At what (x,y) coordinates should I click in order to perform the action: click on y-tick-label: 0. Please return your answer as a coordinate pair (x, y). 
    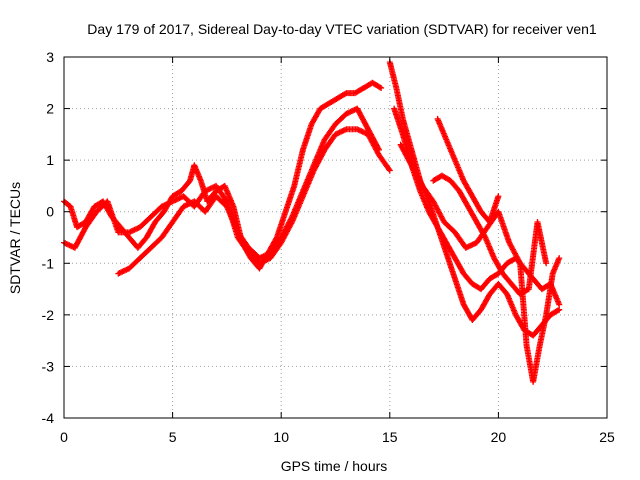
    Looking at the image, I should click on (50, 212).